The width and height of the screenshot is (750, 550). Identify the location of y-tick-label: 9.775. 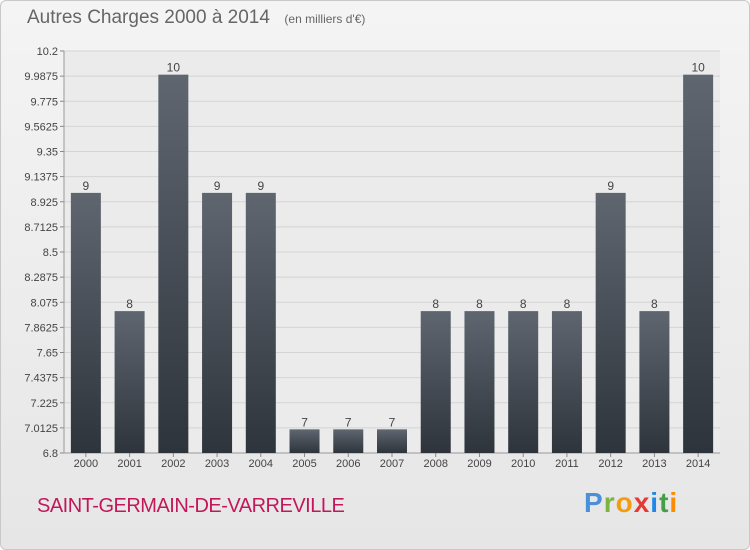
(44, 102).